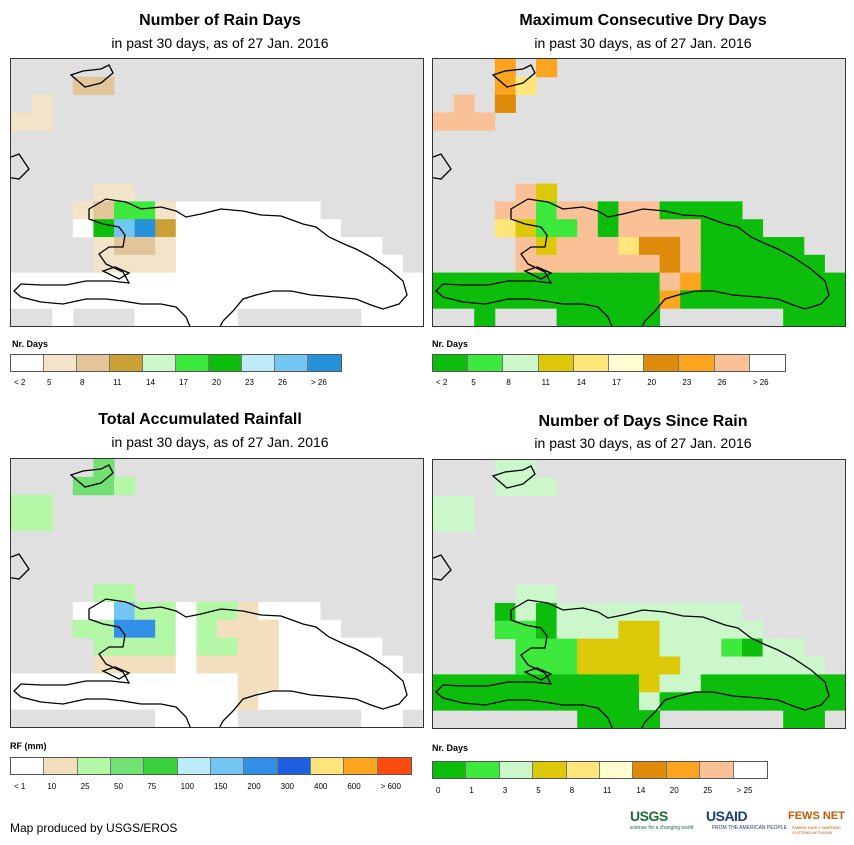  What do you see at coordinates (354, 786) in the screenshot?
I see `legend-label: 600` at bounding box center [354, 786].